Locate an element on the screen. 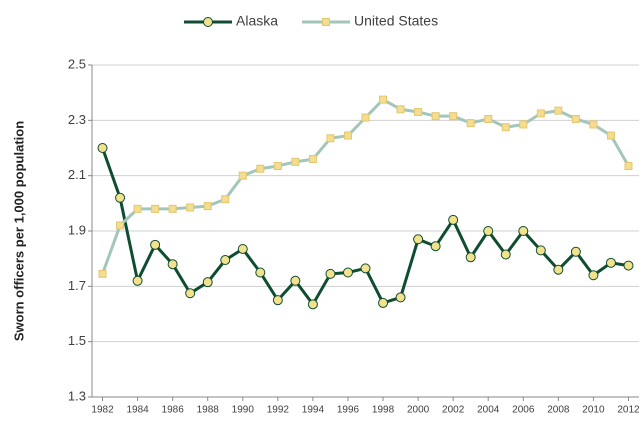 This screenshot has width=644, height=421. x-tick-label: 1992 is located at coordinates (278, 410).